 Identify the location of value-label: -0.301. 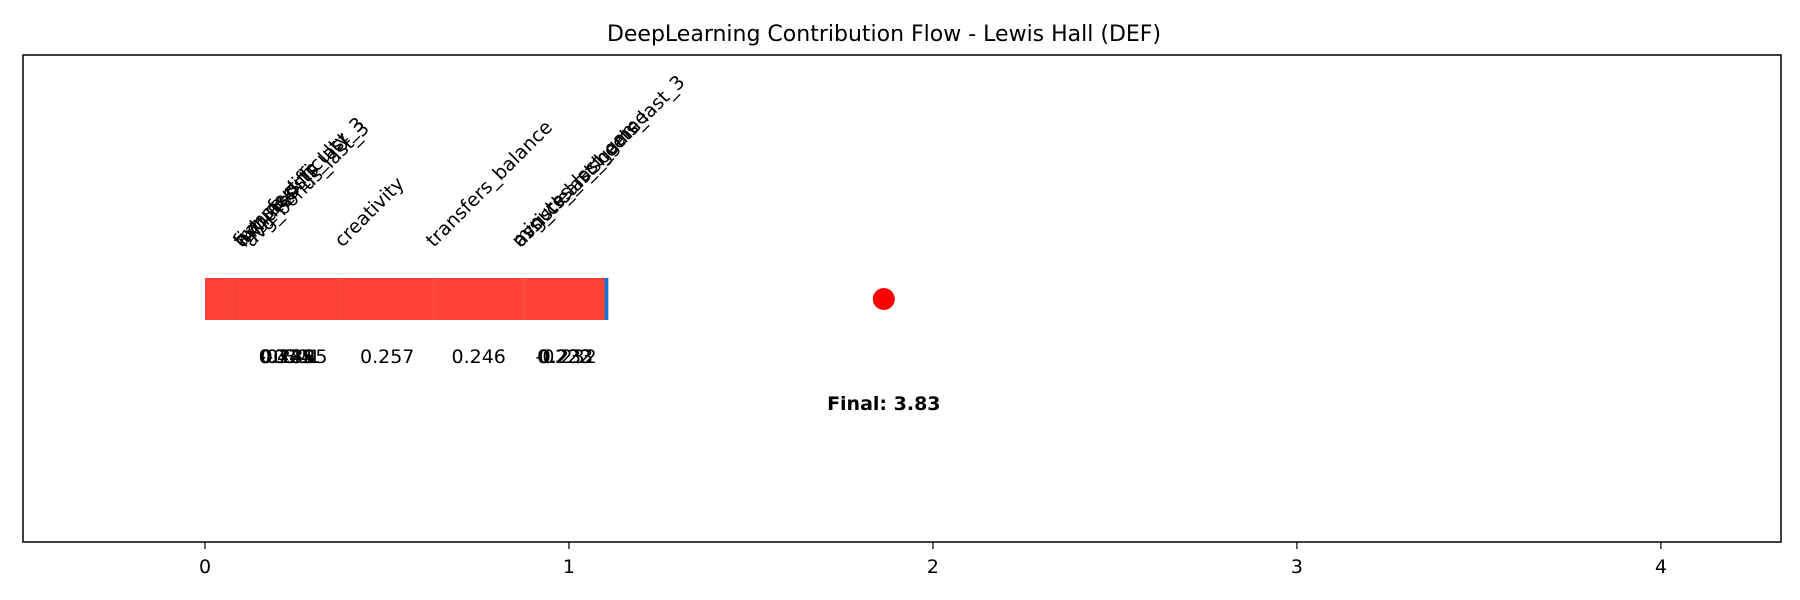
(289, 357).